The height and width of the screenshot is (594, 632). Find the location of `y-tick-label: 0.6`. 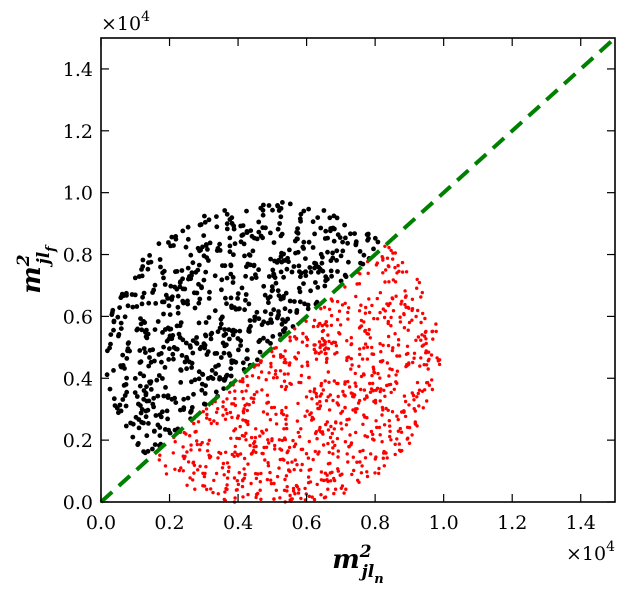

y-tick-label: 0.6 is located at coordinates (78, 317).